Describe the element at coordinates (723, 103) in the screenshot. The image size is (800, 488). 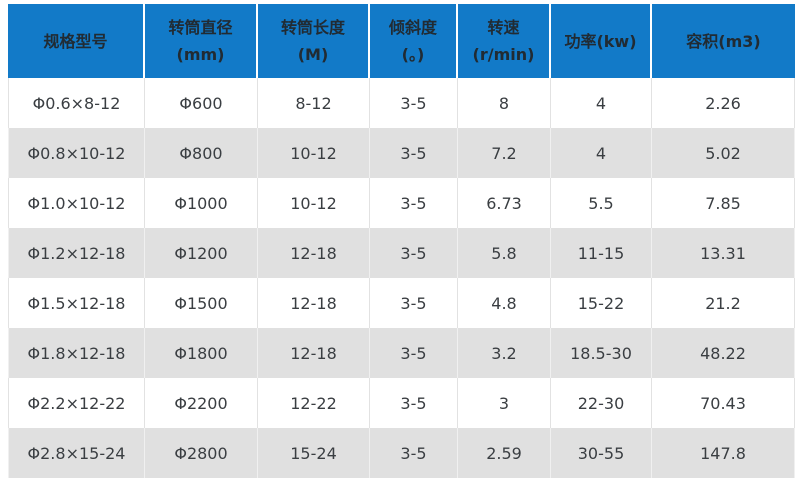
I see `table-cell: 2.26` at that location.